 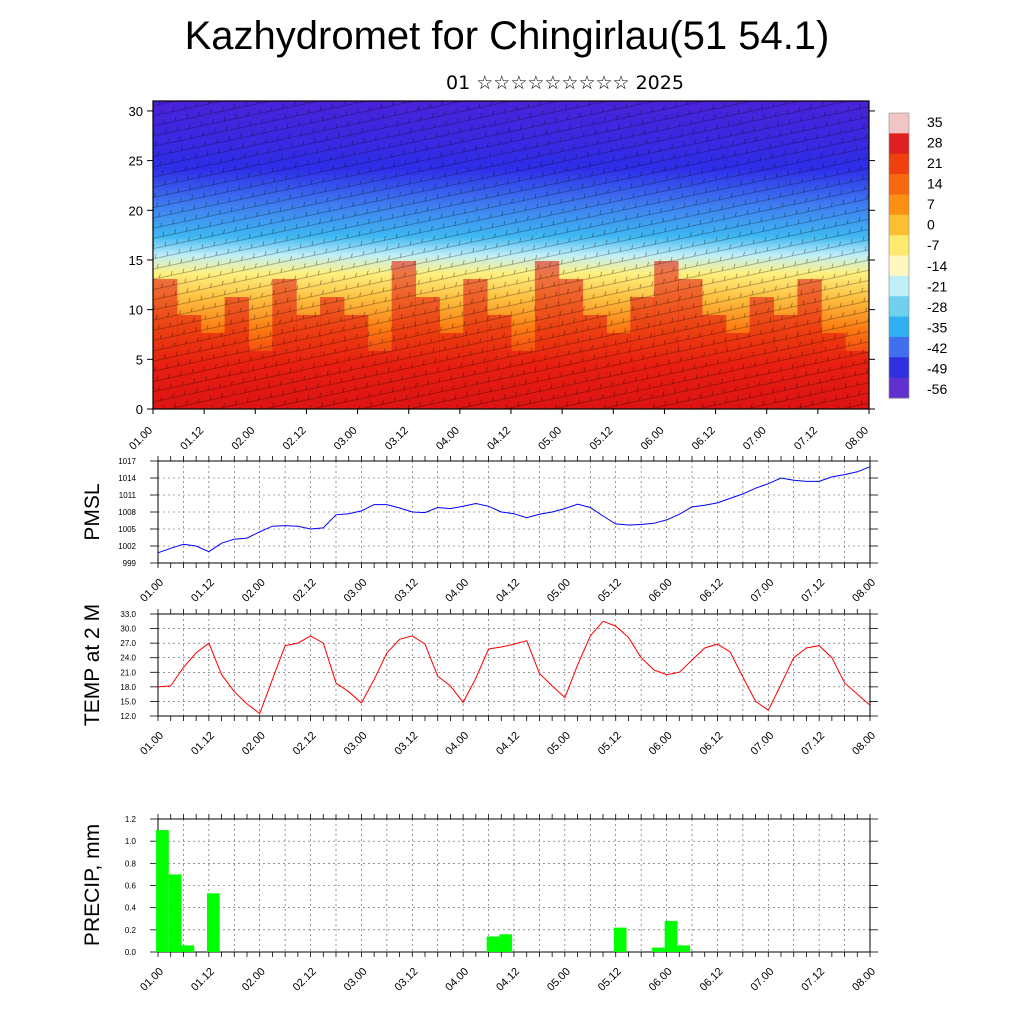 I want to click on precip-ytick-label: 0.0, so click(x=131, y=952).